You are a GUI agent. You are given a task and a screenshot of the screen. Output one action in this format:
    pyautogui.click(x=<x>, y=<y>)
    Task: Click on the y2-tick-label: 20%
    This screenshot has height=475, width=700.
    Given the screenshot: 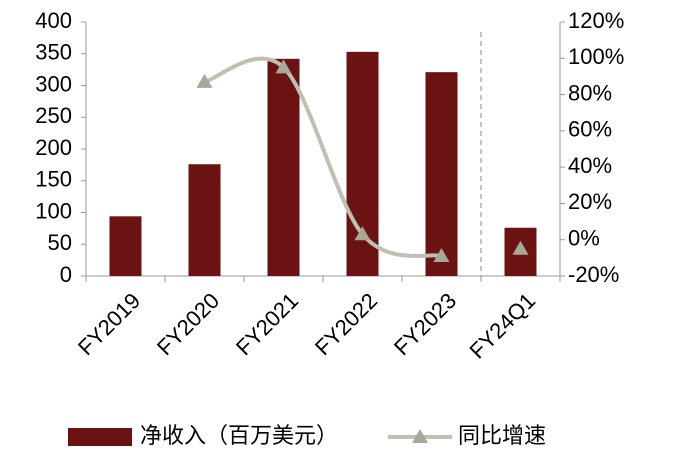 What is the action you would take?
    pyautogui.click(x=590, y=201)
    